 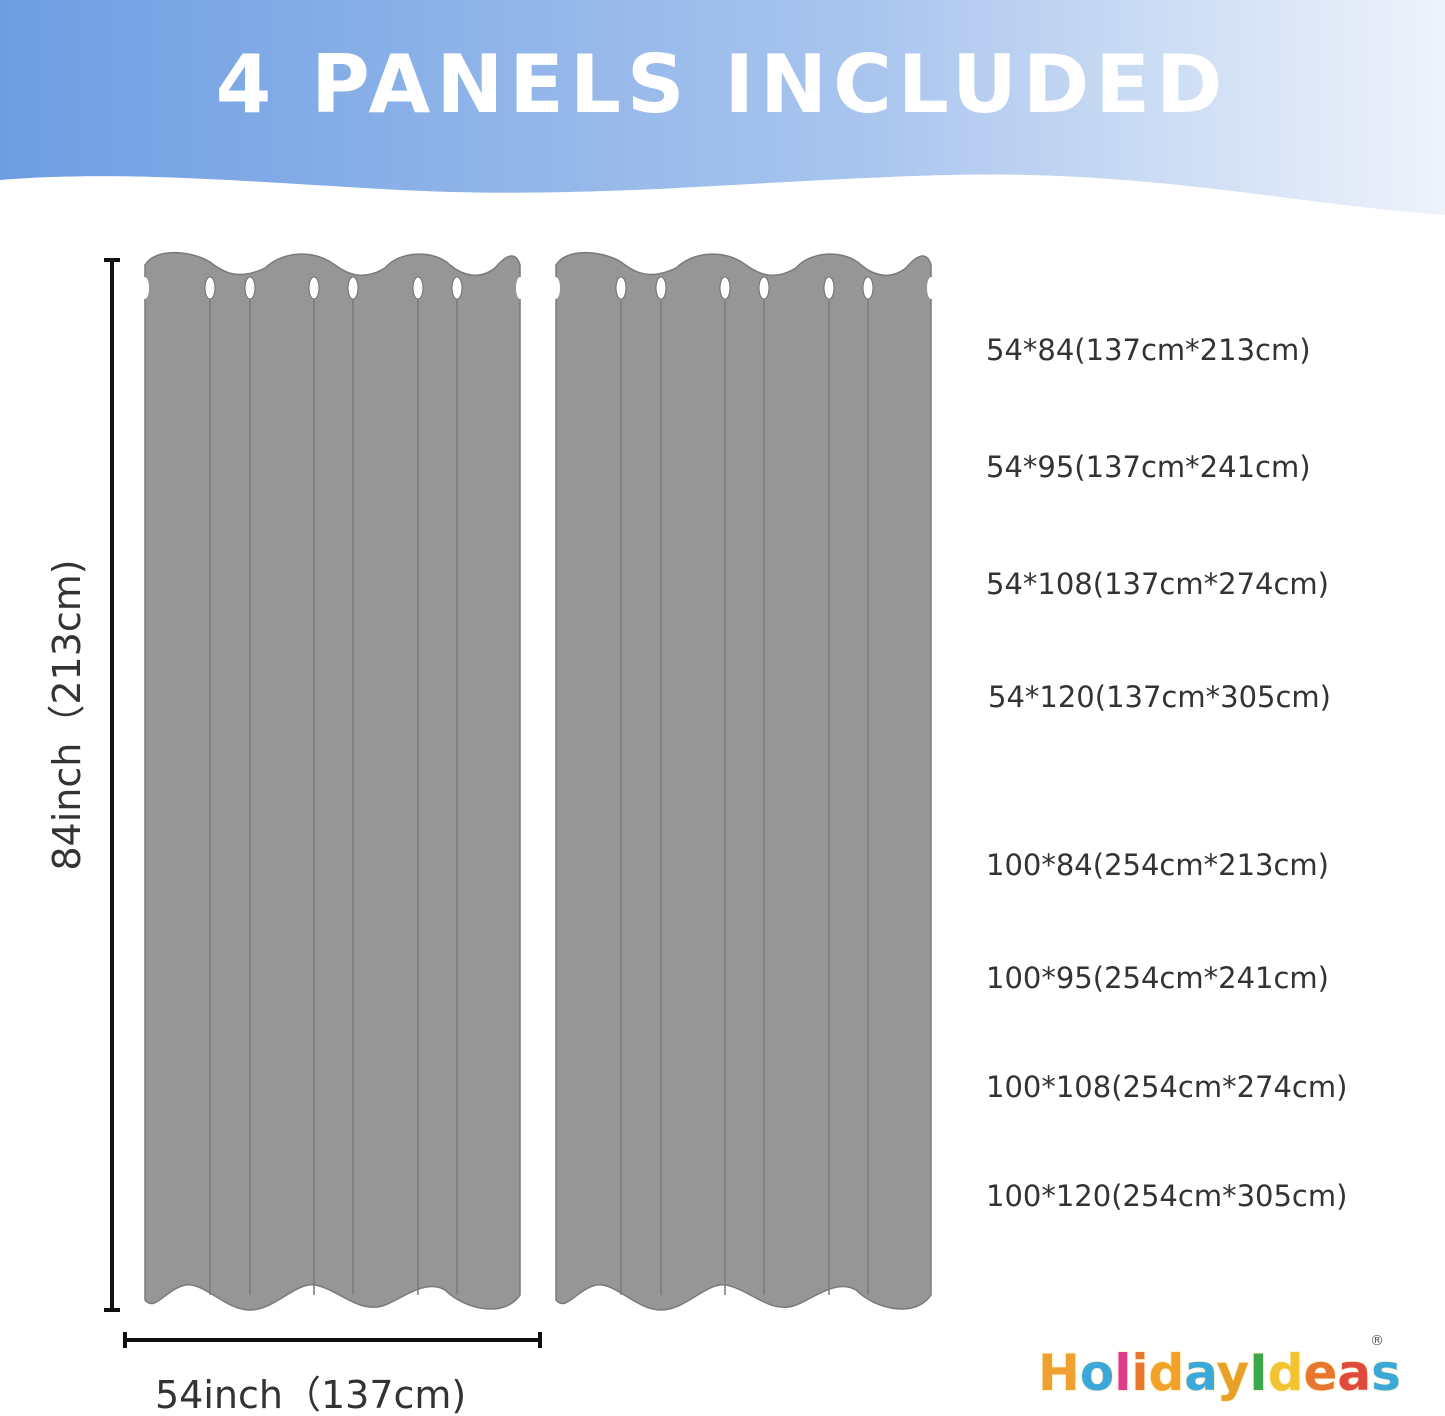 What do you see at coordinates (1166, 1087) in the screenshot?
I see `size-option: 100*108(254cm*274cm)` at bounding box center [1166, 1087].